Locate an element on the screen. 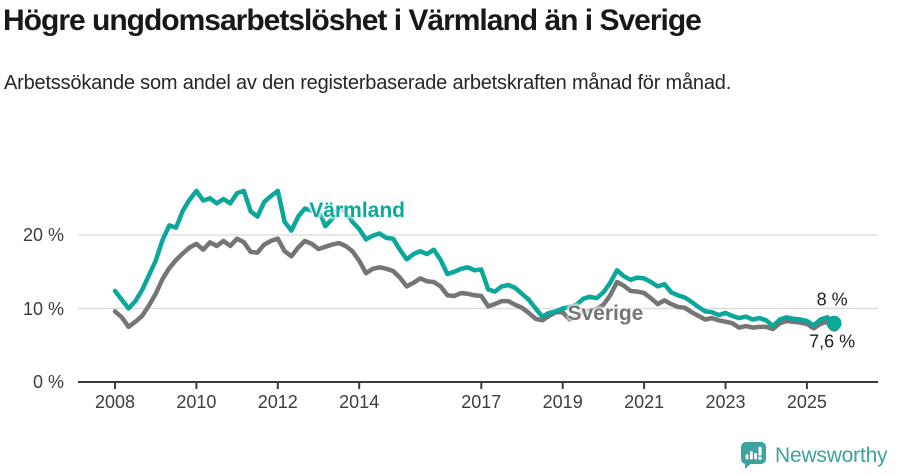  x-tick-label: 2017 is located at coordinates (481, 402).